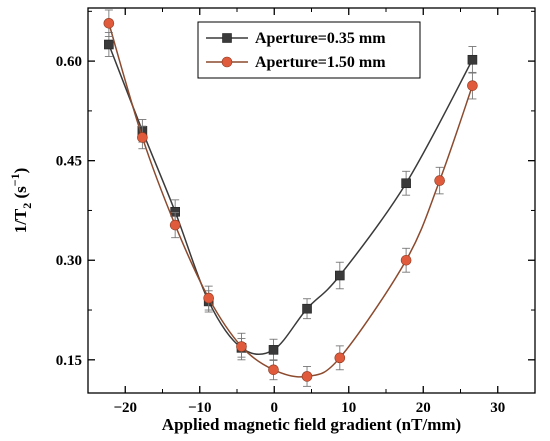 The width and height of the screenshot is (550, 441). I want to click on x-tick-label: 20, so click(423, 408).